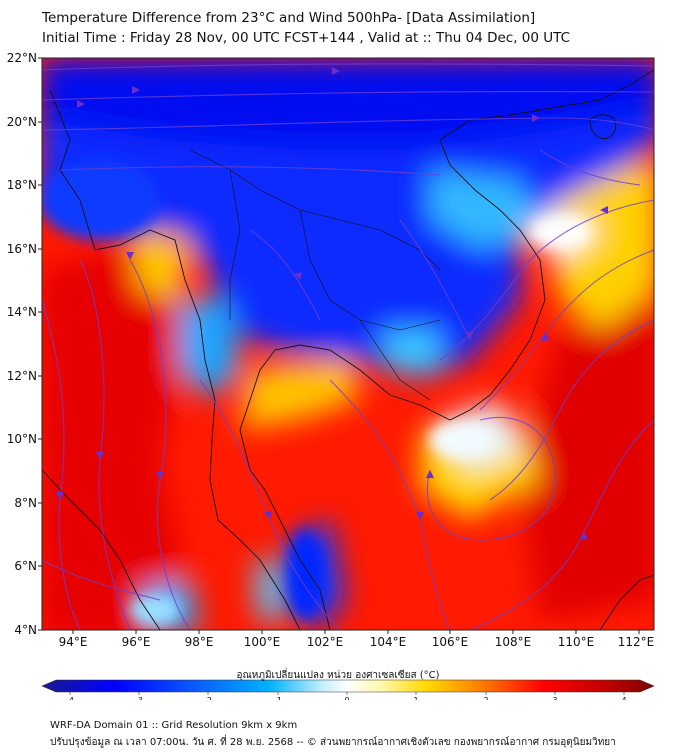 Image resolution: width=676 pixels, height=756 pixels. Describe the element at coordinates (278, 698) in the screenshot. I see `colorbar-tick-label: -1` at that location.